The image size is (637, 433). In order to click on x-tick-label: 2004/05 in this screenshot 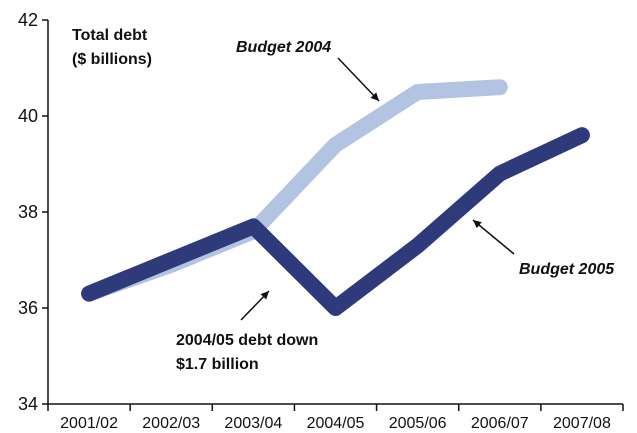, I will do `click(336, 423)`.